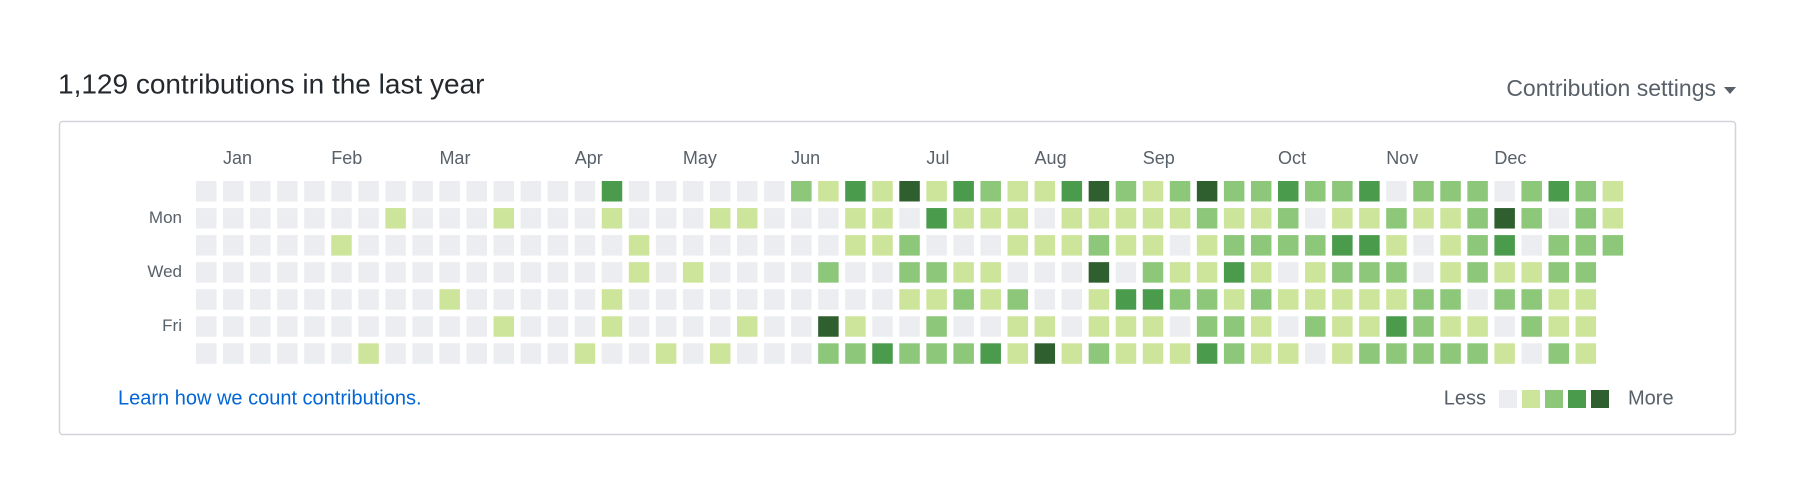  Describe the element at coordinates (805, 158) in the screenshot. I see `month-label: Jun` at that location.